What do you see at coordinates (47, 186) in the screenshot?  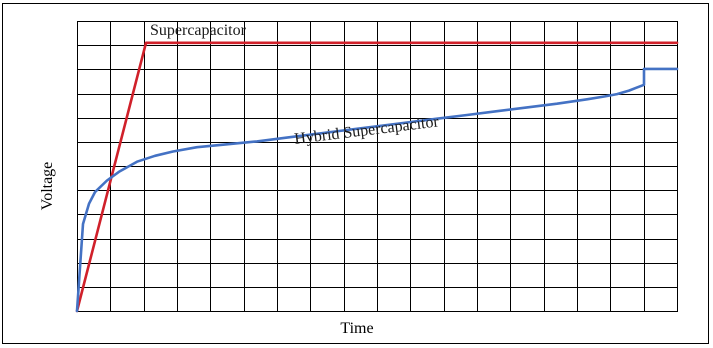 I see `y-axis-label: Voltage` at bounding box center [47, 186].